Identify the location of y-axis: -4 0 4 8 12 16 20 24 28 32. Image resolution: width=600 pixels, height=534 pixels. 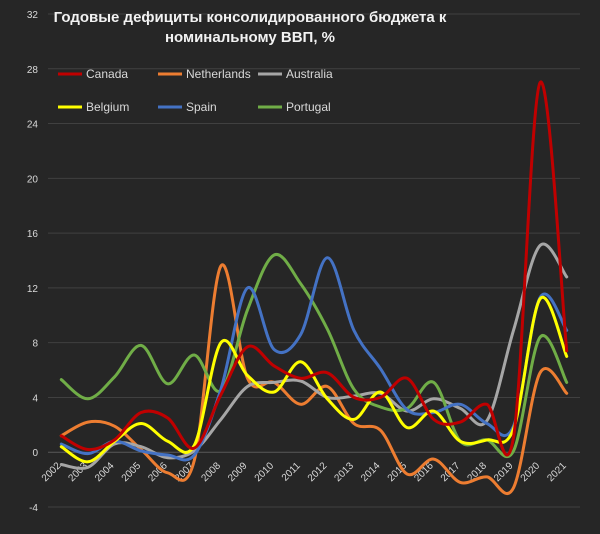
(33, 262).